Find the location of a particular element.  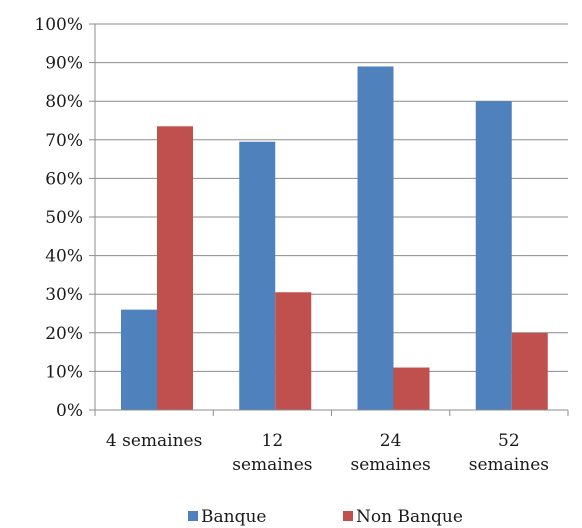

x-axis-category-labels: 4 semaines 12 semaines 24 semaines 52 semaines is located at coordinates (327, 453).